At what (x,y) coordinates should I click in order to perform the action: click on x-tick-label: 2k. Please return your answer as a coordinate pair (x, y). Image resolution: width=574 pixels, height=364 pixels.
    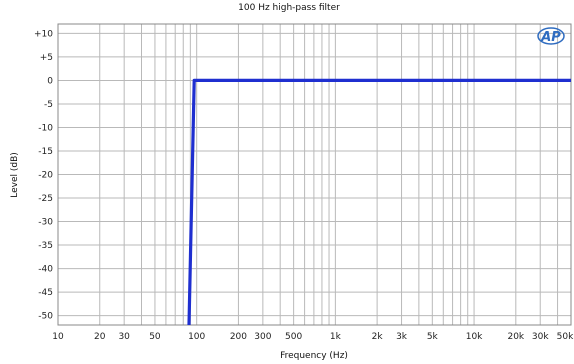
    Looking at the image, I should click on (378, 337).